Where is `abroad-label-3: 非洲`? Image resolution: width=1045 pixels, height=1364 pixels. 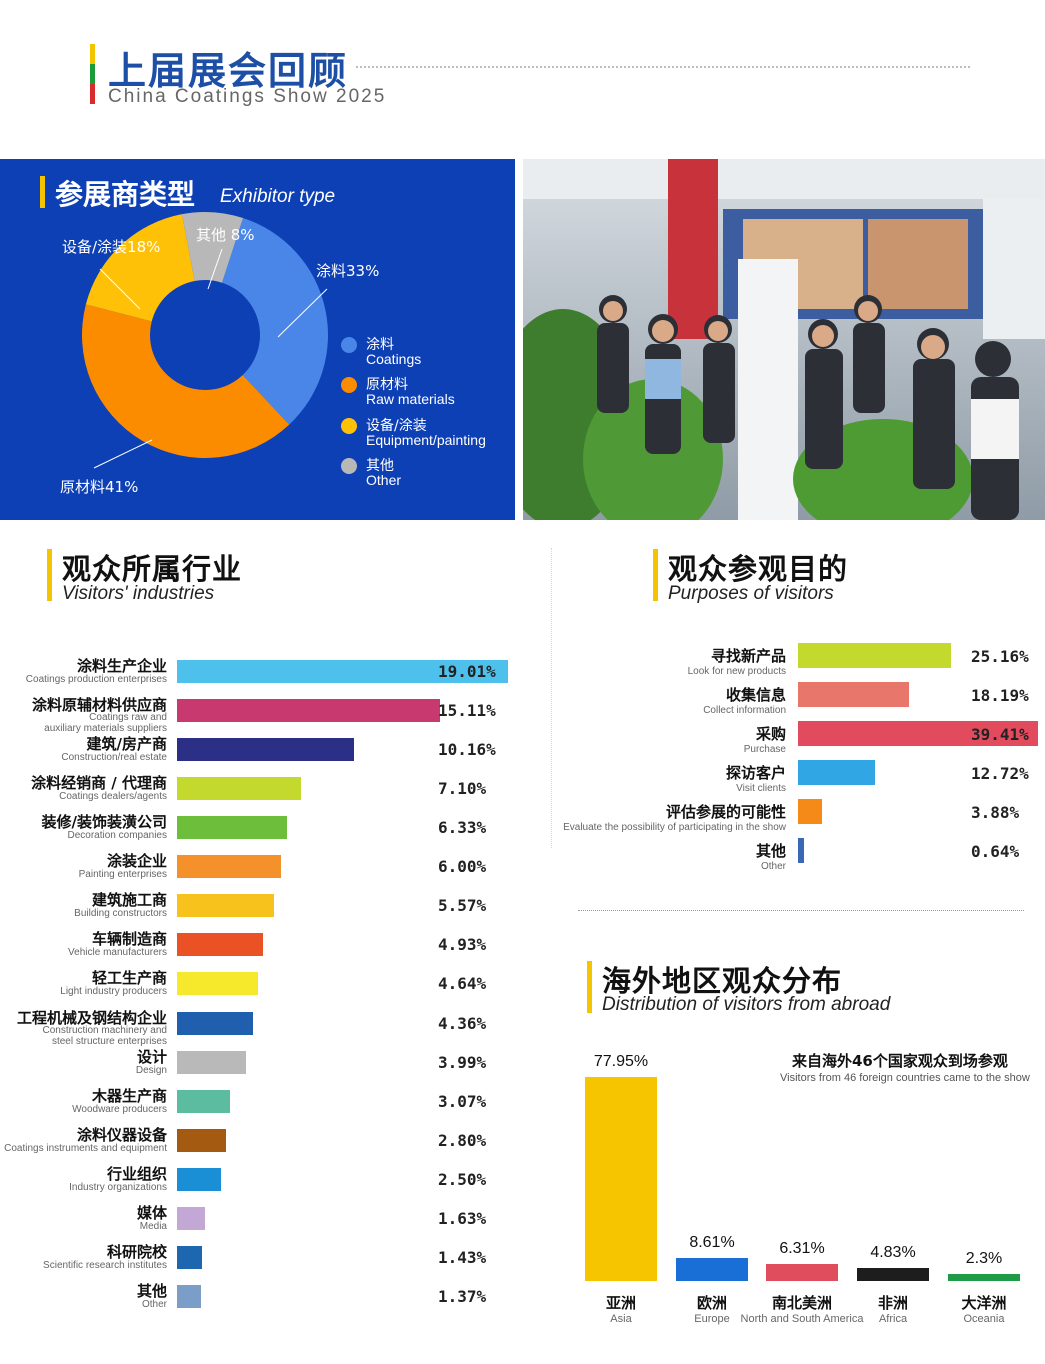
abroad-label-3: 非洲 is located at coordinates (892, 1303).